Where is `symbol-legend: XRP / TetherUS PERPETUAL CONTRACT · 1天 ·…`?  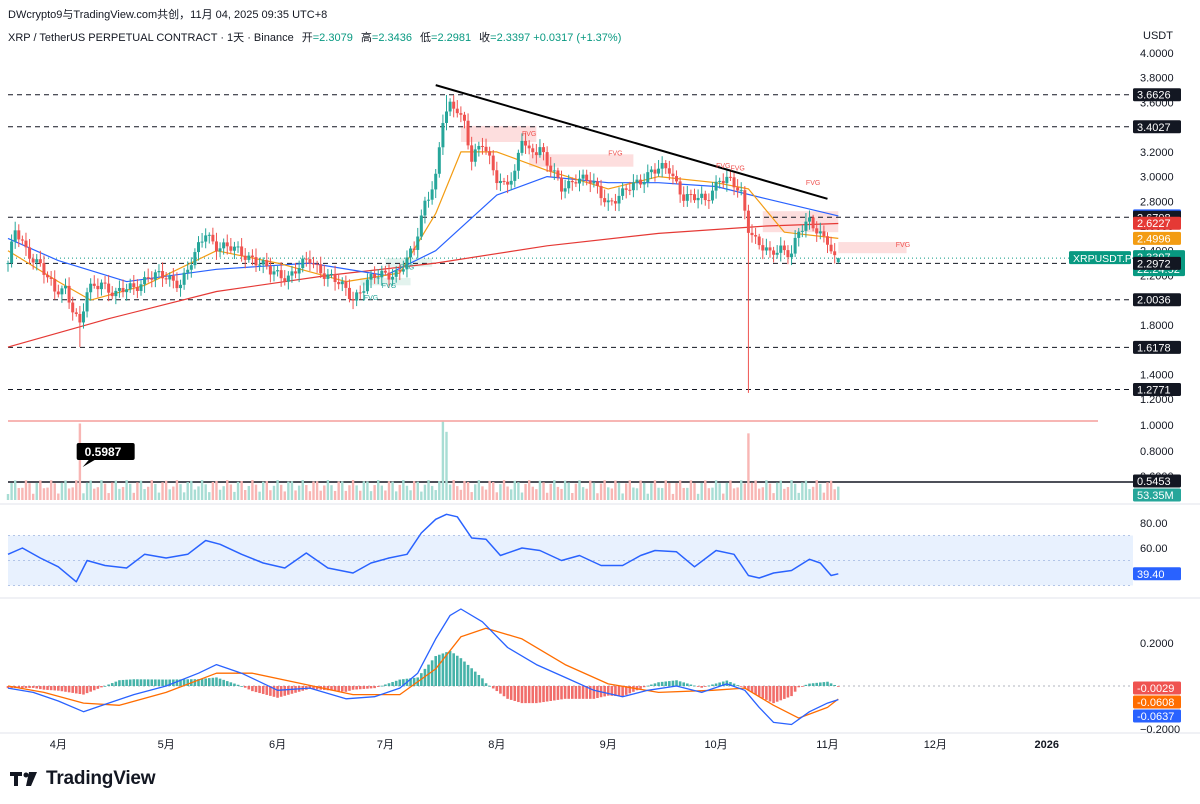
symbol-legend: XRP / TetherUS PERPETUAL CONTRACT · 1天 ·… is located at coordinates (314, 37).